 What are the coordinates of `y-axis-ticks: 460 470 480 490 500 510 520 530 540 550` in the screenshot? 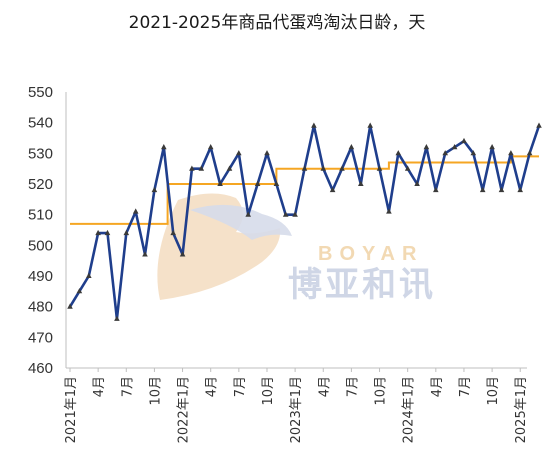 It's located at (40, 230).